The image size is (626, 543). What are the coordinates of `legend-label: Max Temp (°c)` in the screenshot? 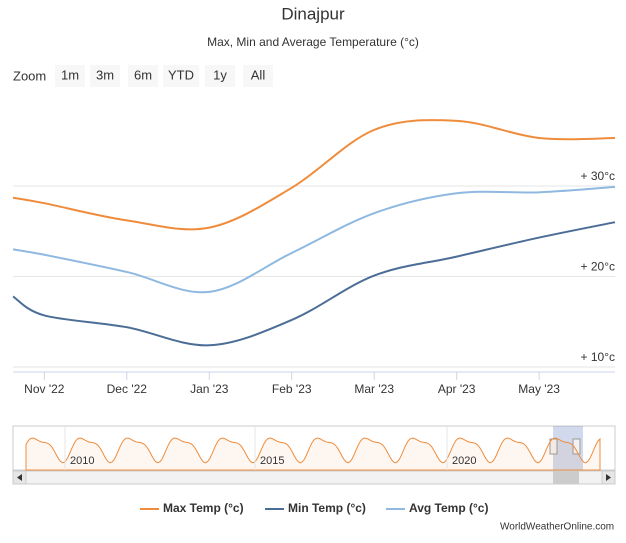 It's located at (203, 508).